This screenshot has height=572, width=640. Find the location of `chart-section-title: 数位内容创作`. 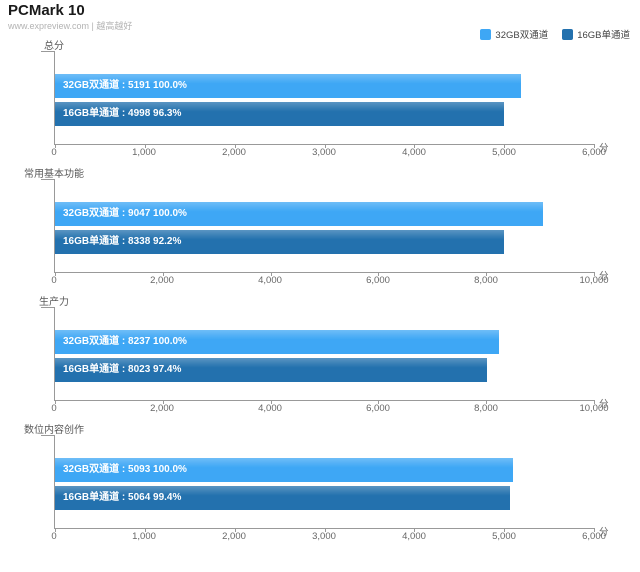

chart-section-title: 数位内容创作 is located at coordinates (54, 430).